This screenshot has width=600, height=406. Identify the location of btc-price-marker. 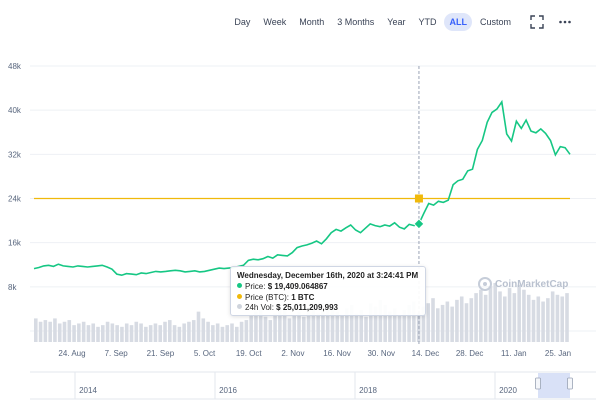
(418, 198).